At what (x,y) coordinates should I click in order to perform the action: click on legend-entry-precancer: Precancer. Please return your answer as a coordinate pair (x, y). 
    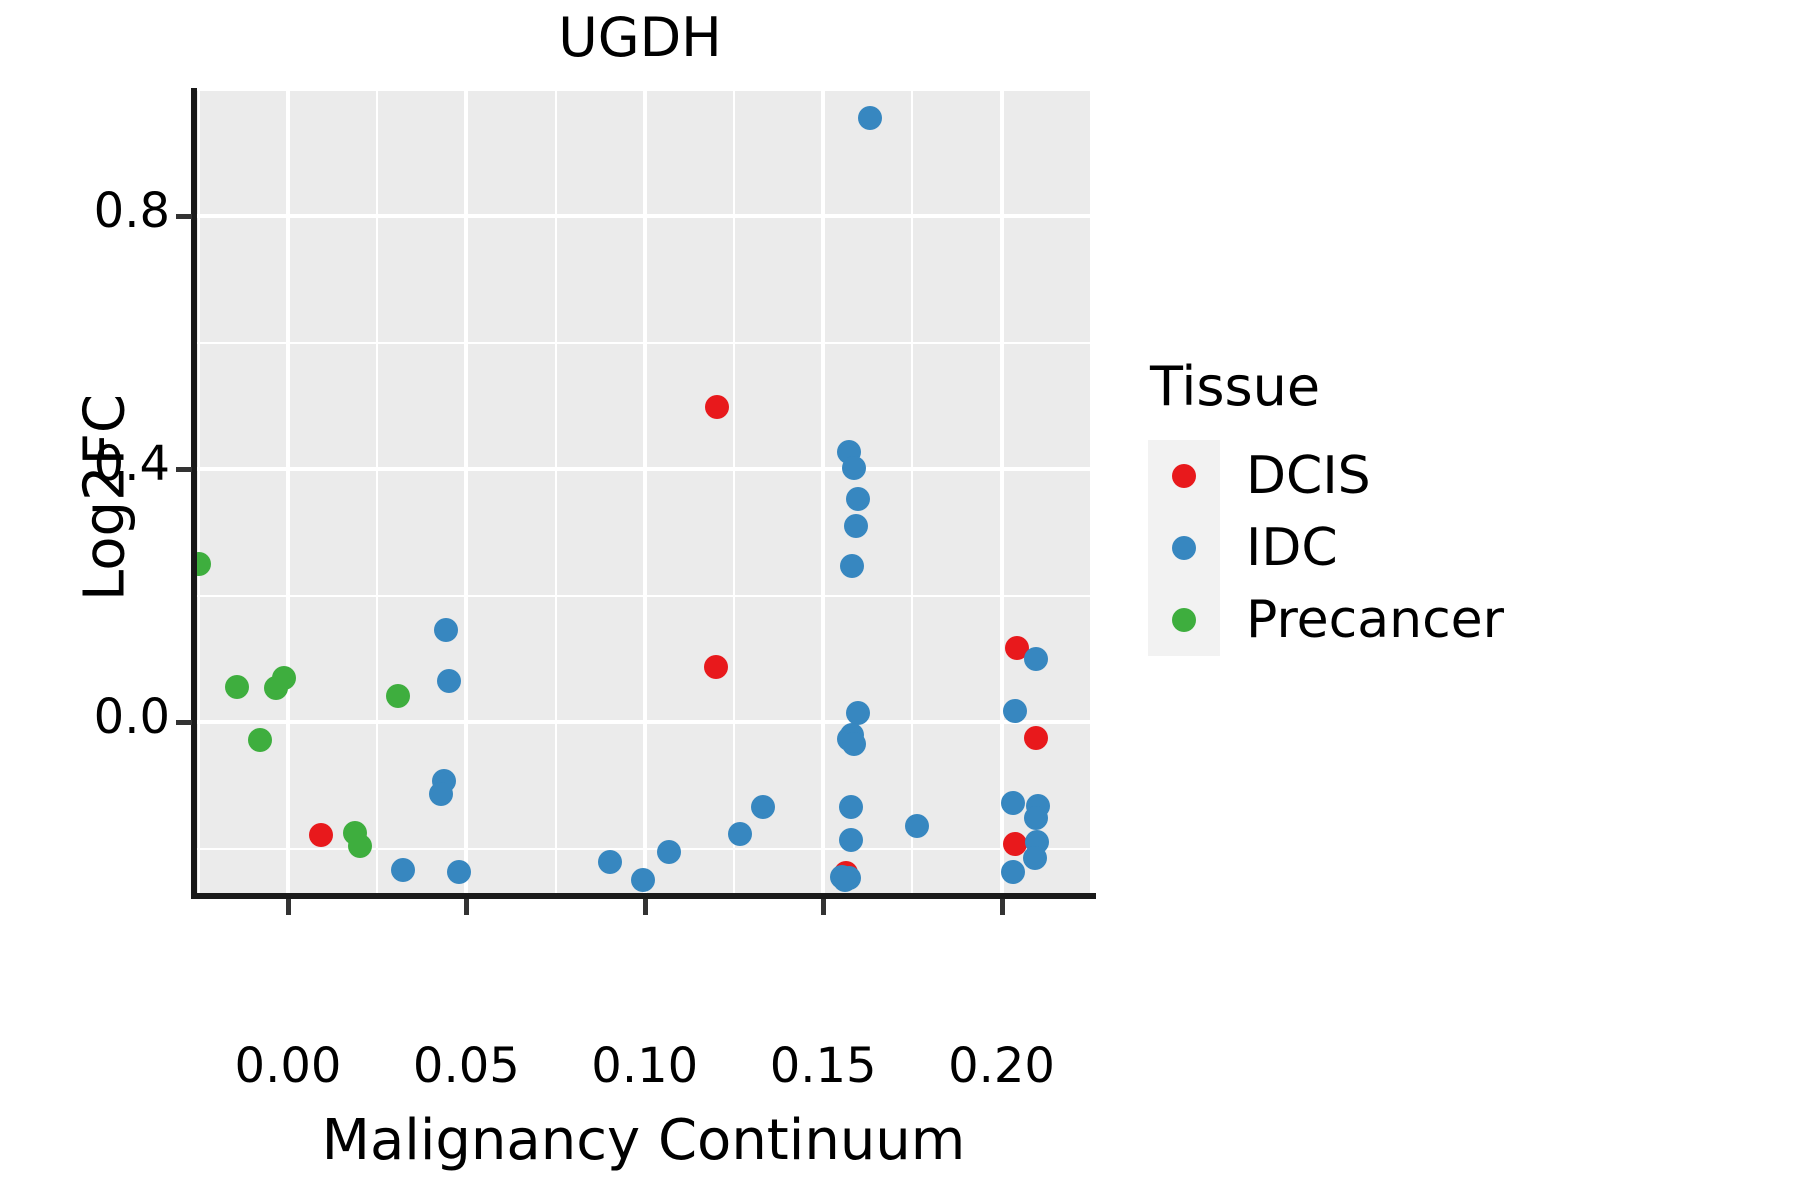
    Looking at the image, I should click on (1388, 620).